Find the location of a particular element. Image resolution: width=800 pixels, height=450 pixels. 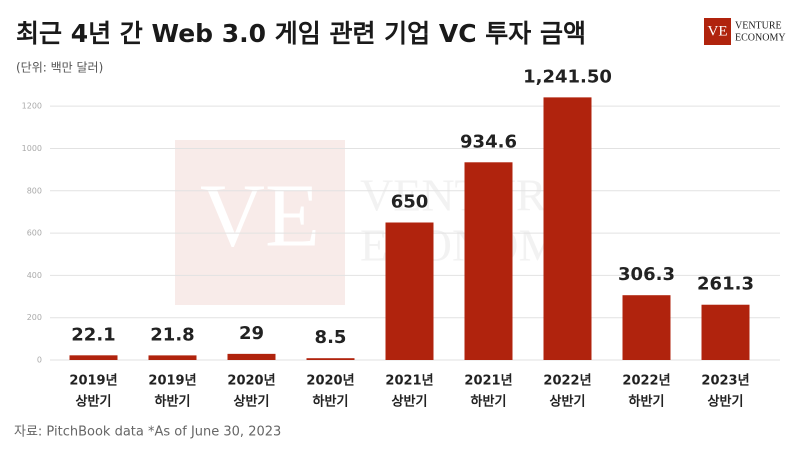

value-label: 261.3 is located at coordinates (725, 284).